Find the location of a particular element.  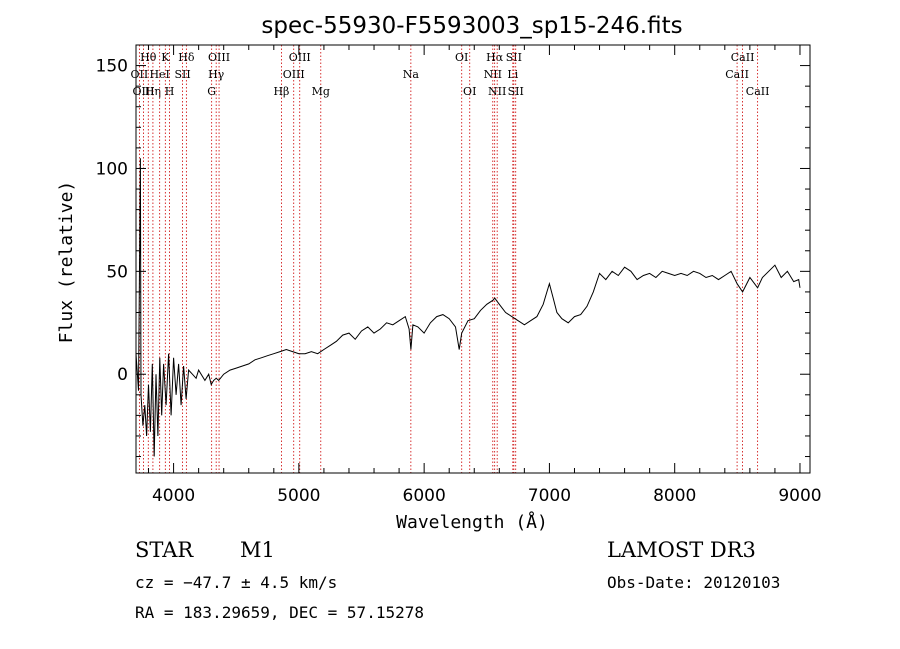

y-tick-label: 150 is located at coordinates (112, 67).